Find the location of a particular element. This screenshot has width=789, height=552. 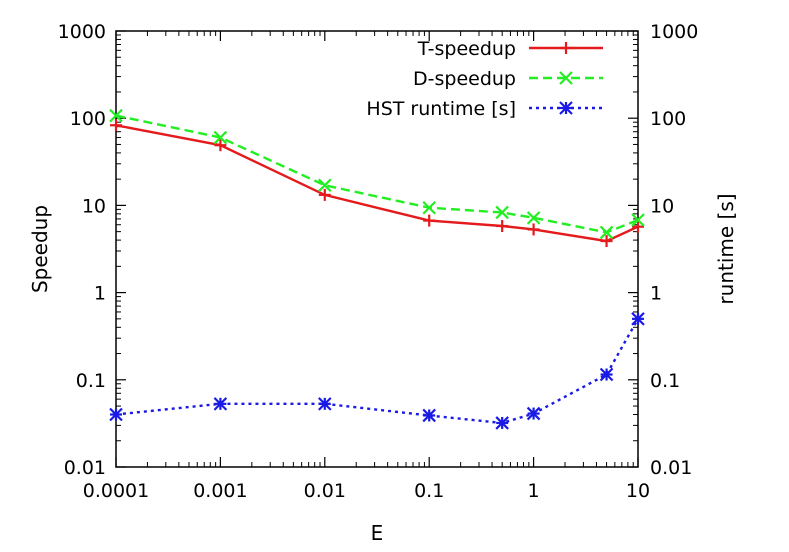

x-tick-labels: 0.0001 0.001 0.01 0.1 1 10 is located at coordinates (366, 491).